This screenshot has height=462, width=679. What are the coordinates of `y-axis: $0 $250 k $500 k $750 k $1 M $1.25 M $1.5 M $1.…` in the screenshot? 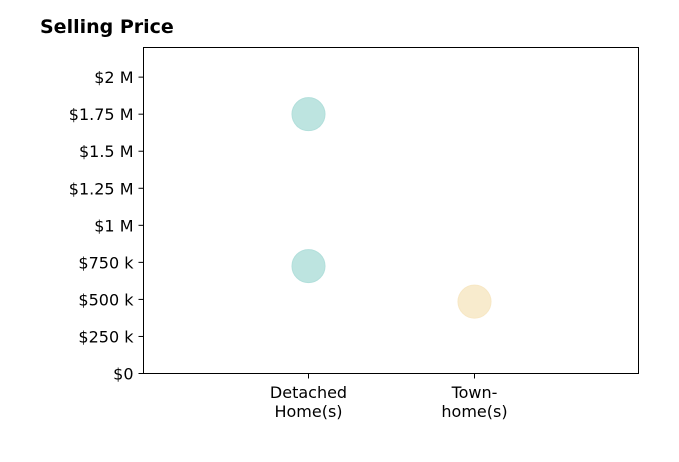 It's located at (106, 226).